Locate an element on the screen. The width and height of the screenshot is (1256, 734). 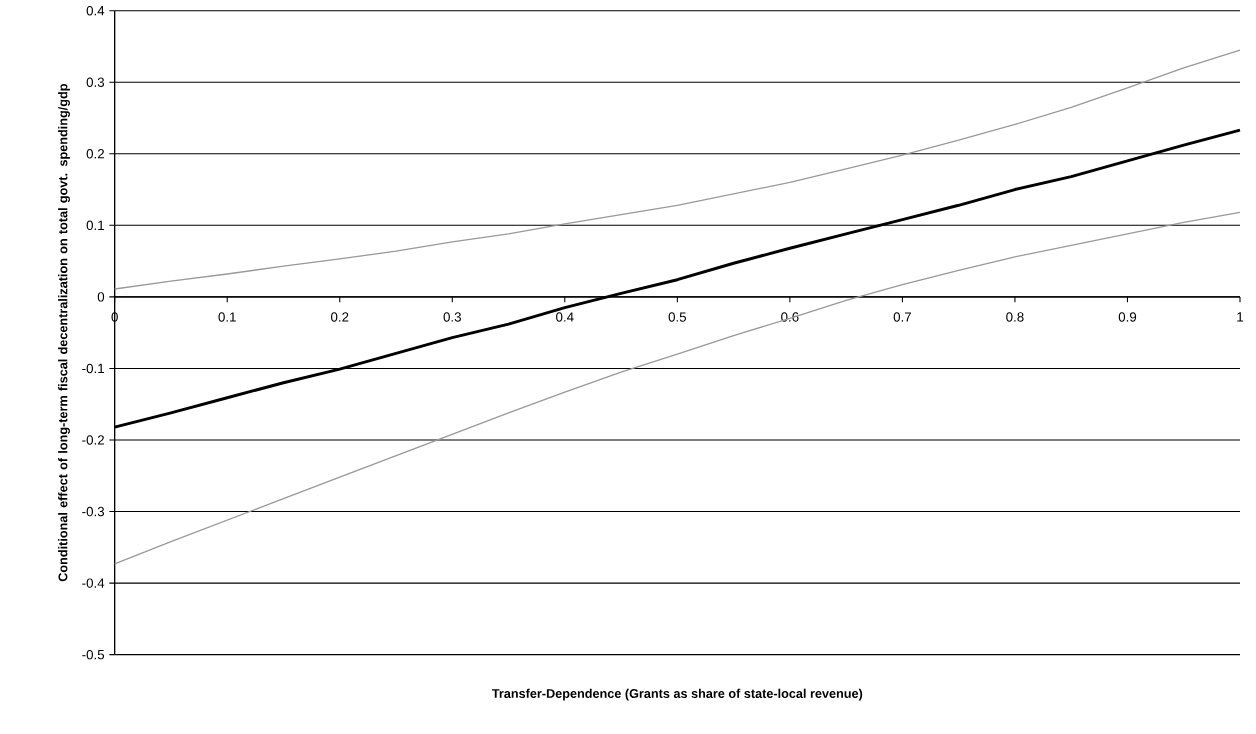
y-tick-label: 0 is located at coordinates (101, 297).